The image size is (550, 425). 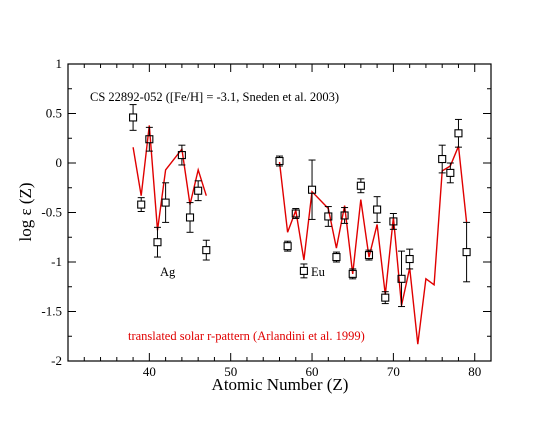 I want to click on y-tick-label: -0.5, so click(x=51, y=212).